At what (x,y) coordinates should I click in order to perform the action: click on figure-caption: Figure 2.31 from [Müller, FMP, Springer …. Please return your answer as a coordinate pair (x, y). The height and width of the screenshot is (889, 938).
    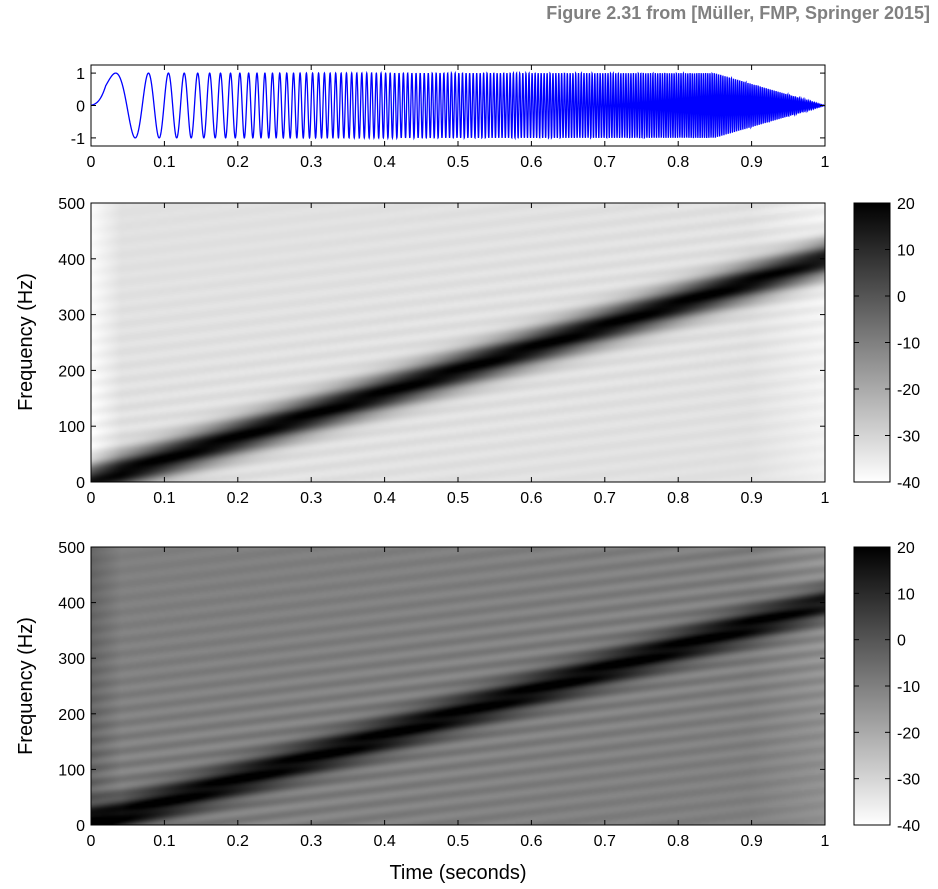
    Looking at the image, I should click on (738, 13).